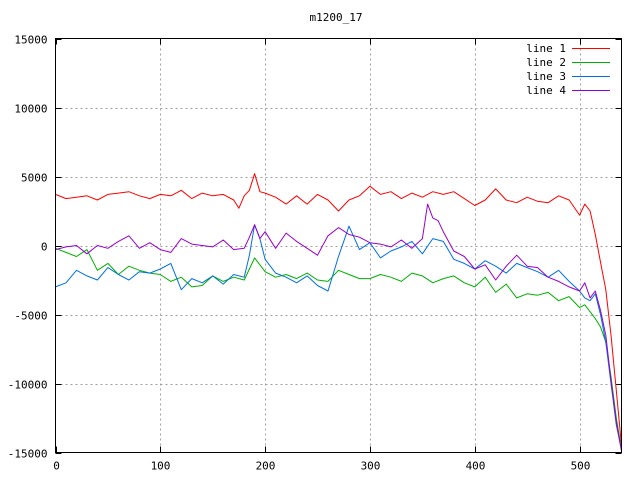 The image size is (640, 480). What do you see at coordinates (56, 466) in the screenshot?
I see `x-tick-label: 0` at bounding box center [56, 466].